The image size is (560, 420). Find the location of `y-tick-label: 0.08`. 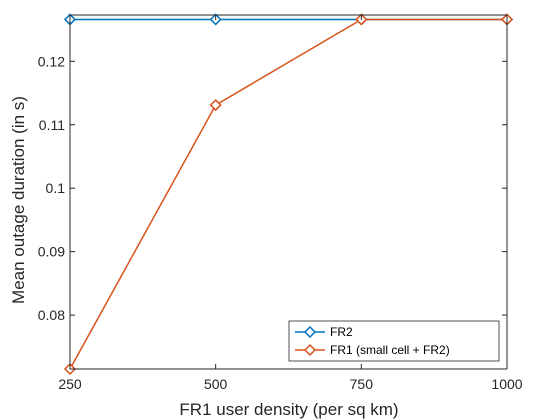

y-tick-label: 0.08 is located at coordinates (51, 315).